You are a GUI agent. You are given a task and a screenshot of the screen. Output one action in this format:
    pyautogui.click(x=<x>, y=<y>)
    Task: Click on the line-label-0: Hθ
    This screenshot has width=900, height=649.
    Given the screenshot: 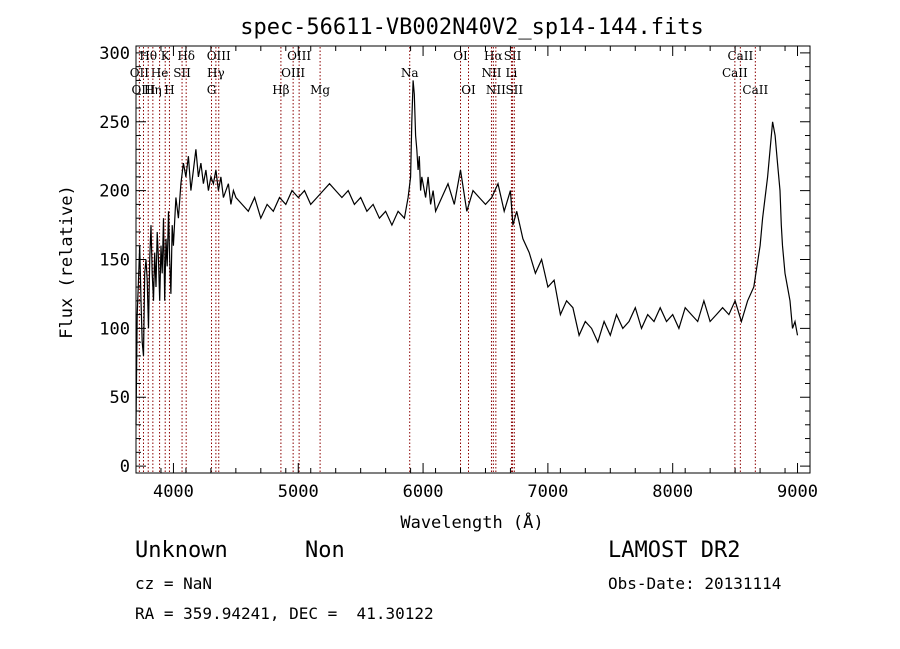 What is the action you would take?
    pyautogui.click(x=148, y=56)
    